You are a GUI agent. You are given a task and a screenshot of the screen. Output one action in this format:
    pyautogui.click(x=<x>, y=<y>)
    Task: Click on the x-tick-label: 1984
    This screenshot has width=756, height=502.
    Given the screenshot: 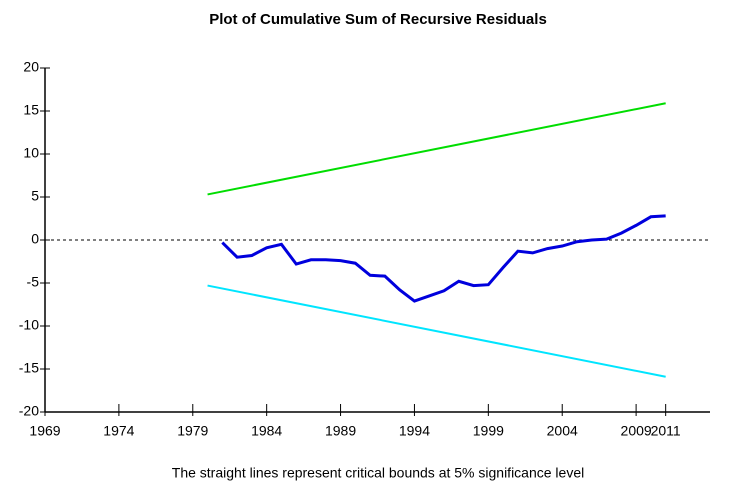 What is the action you would take?
    pyautogui.click(x=266, y=431)
    